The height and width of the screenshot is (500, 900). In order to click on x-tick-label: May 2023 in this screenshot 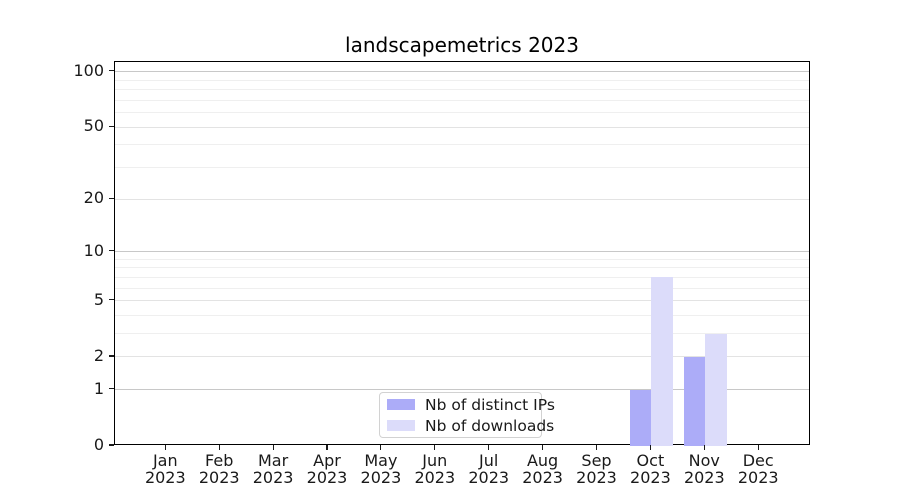, I will do `click(381, 469)`.